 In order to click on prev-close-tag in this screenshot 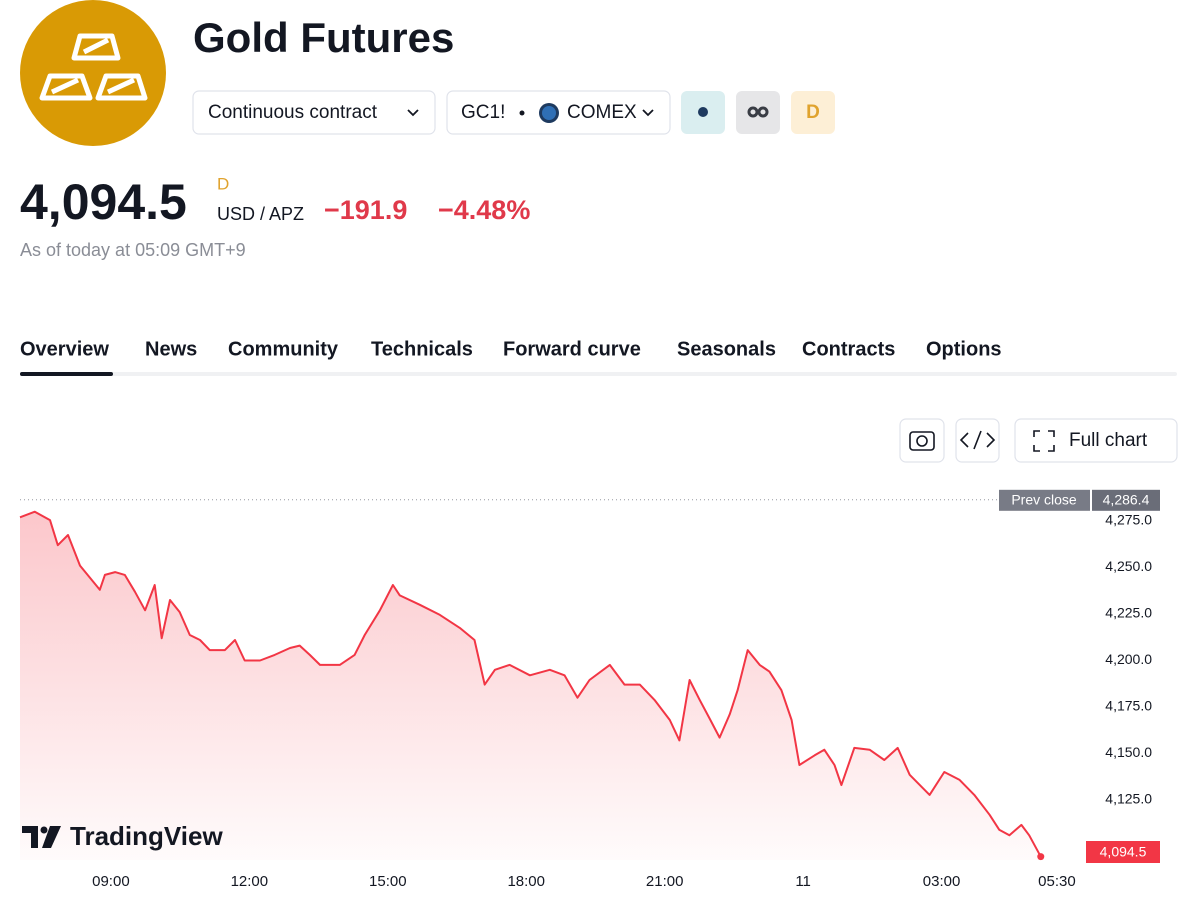, I will do `click(1044, 500)`.